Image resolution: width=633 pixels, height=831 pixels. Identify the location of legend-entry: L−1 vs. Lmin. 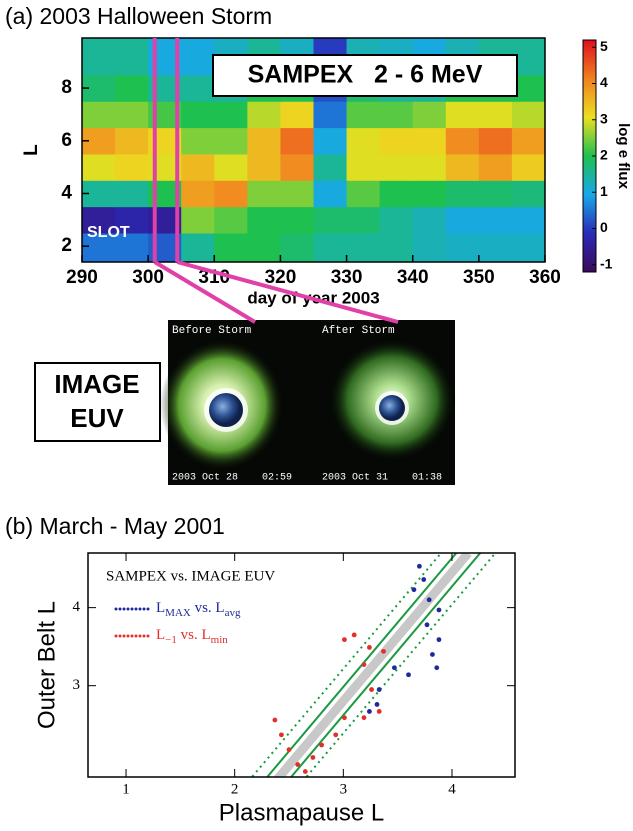
(192, 636).